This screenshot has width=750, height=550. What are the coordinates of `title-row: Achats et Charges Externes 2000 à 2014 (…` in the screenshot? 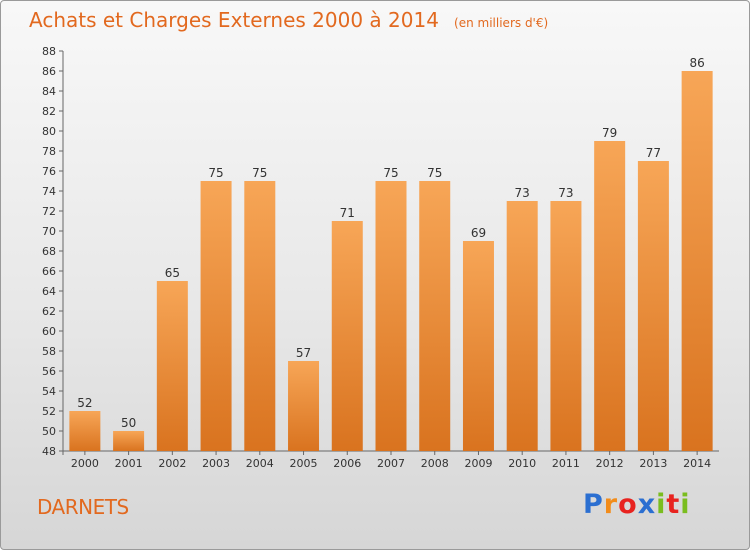 It's located at (288, 20).